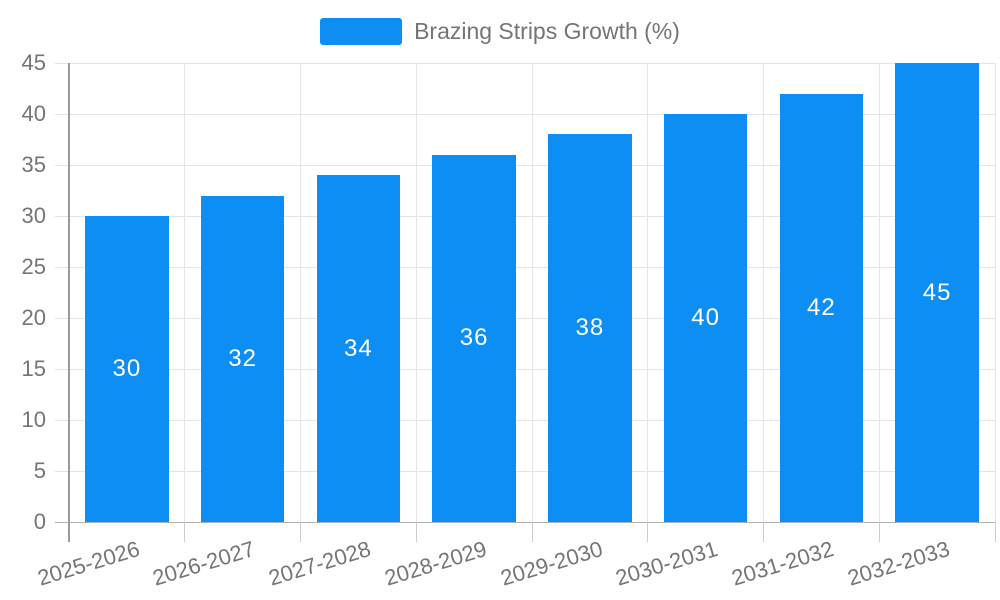 This screenshot has width=1000, height=600. Describe the element at coordinates (898, 563) in the screenshot. I see `x-axis-label: 2032-2033` at that location.